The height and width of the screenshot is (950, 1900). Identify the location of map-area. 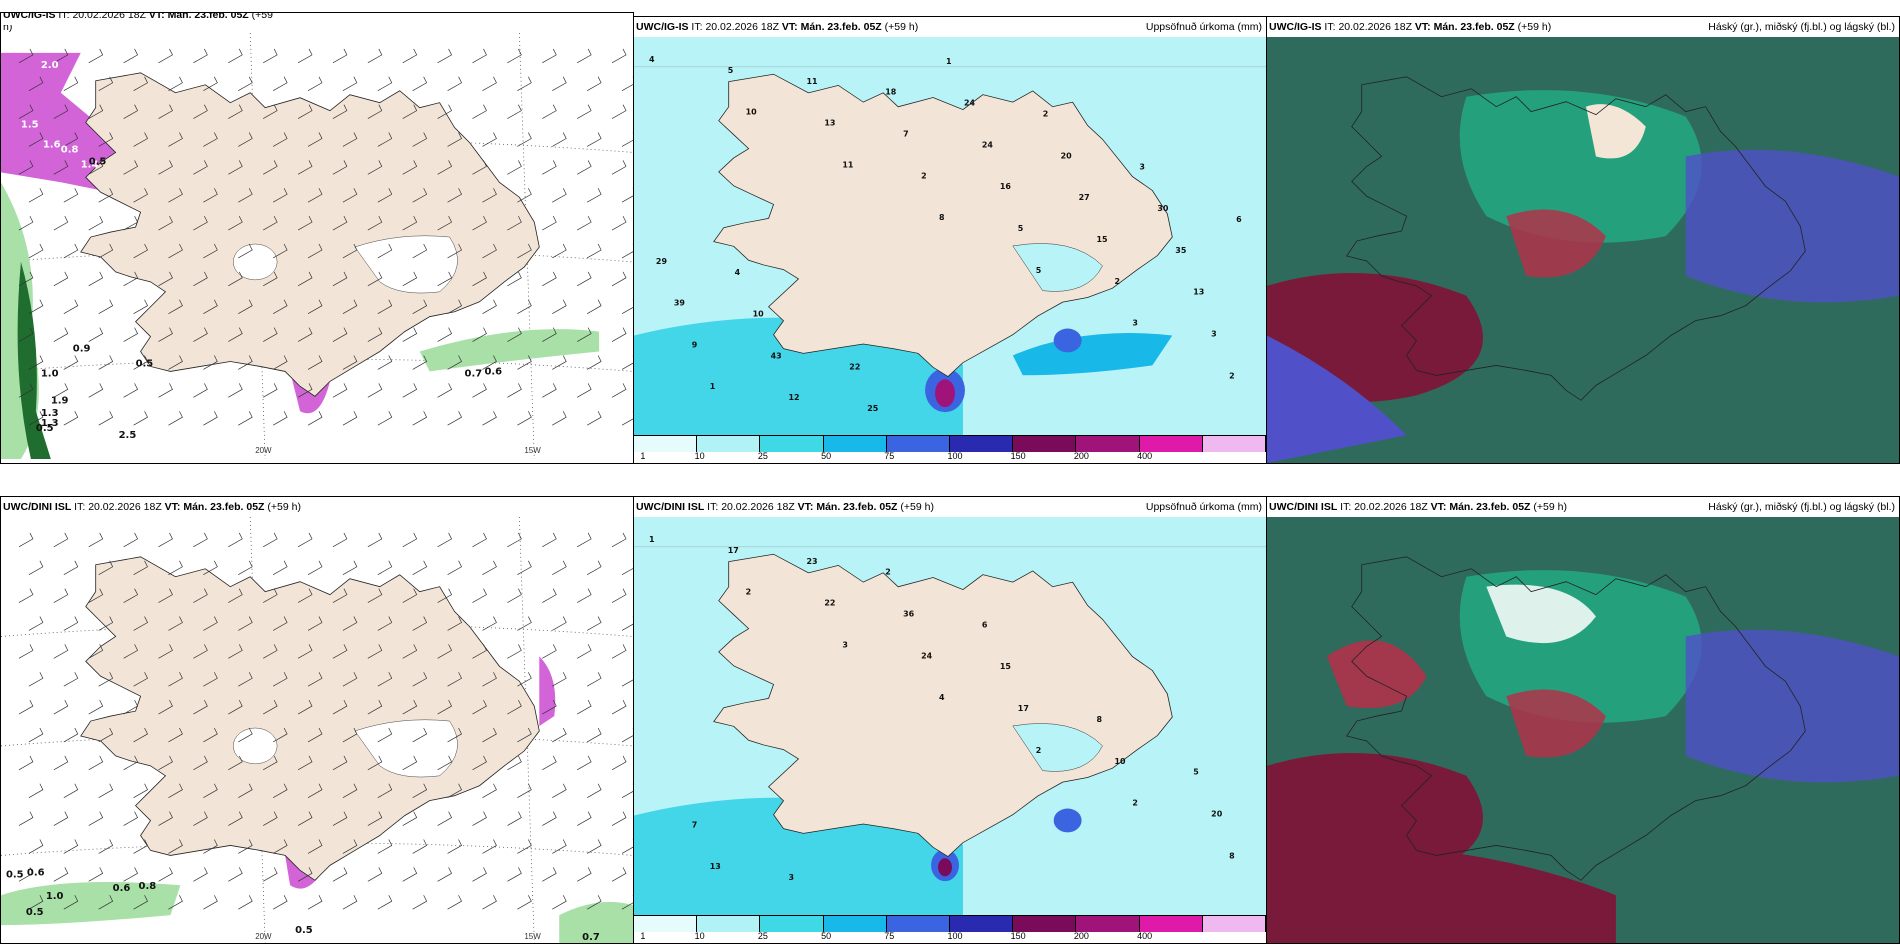
(1583, 730).